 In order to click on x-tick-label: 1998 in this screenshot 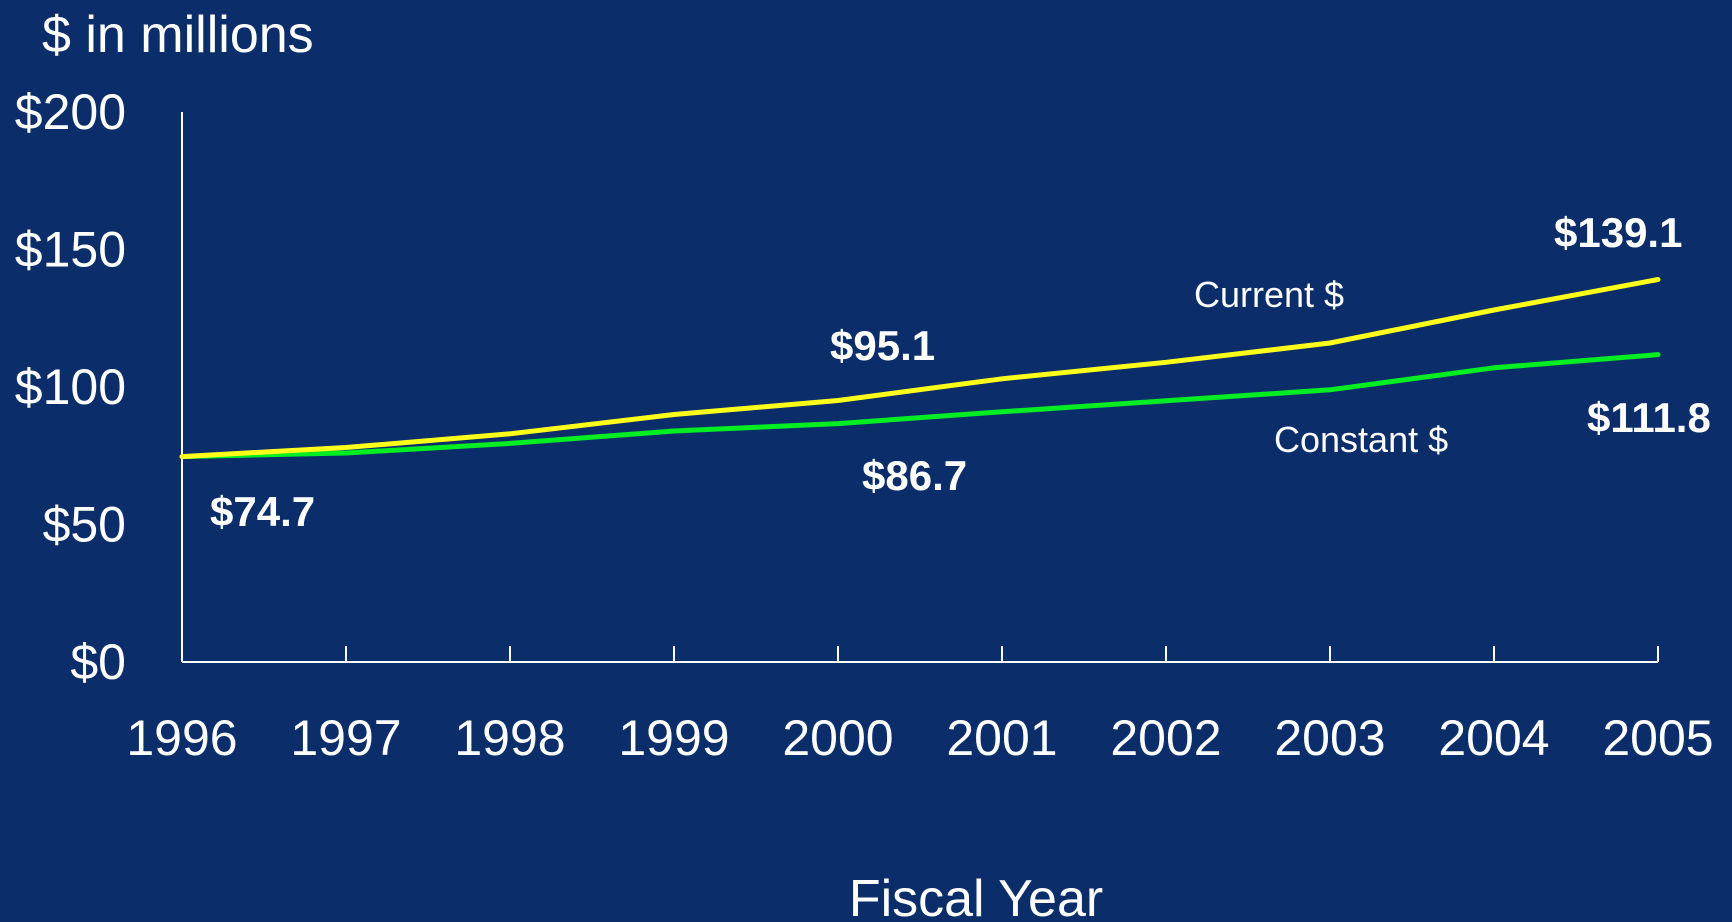, I will do `click(509, 738)`.